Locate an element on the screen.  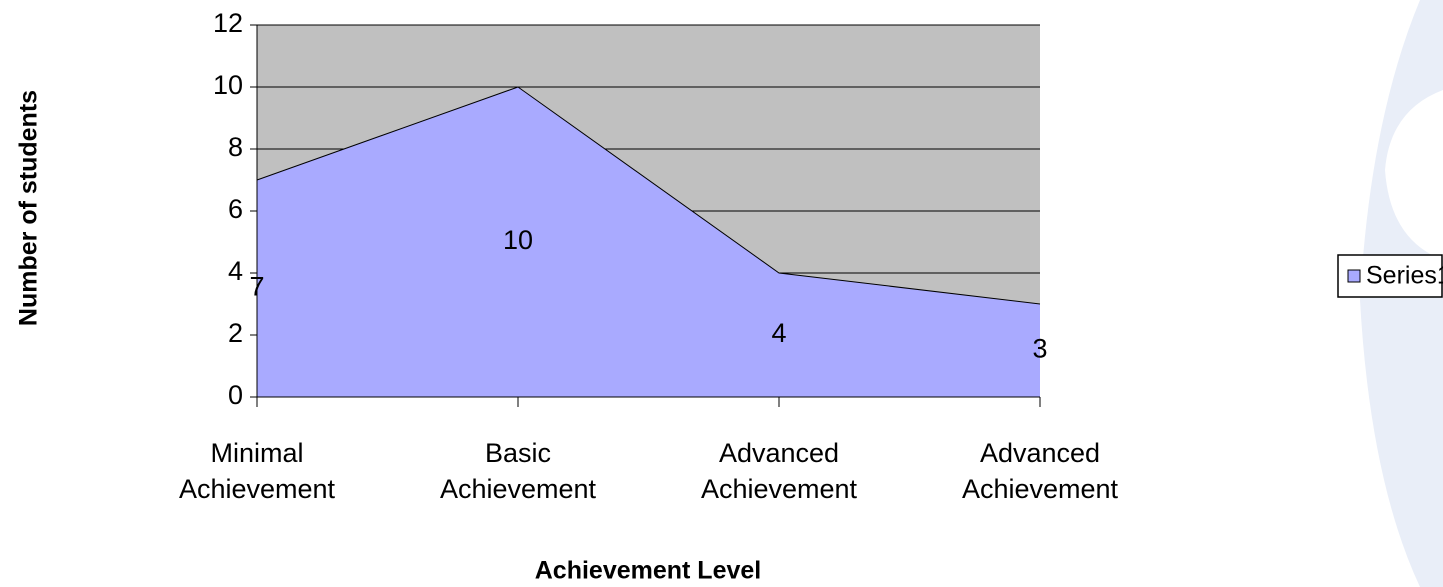
x-axis-title: Achievement Level is located at coordinates (648, 571).